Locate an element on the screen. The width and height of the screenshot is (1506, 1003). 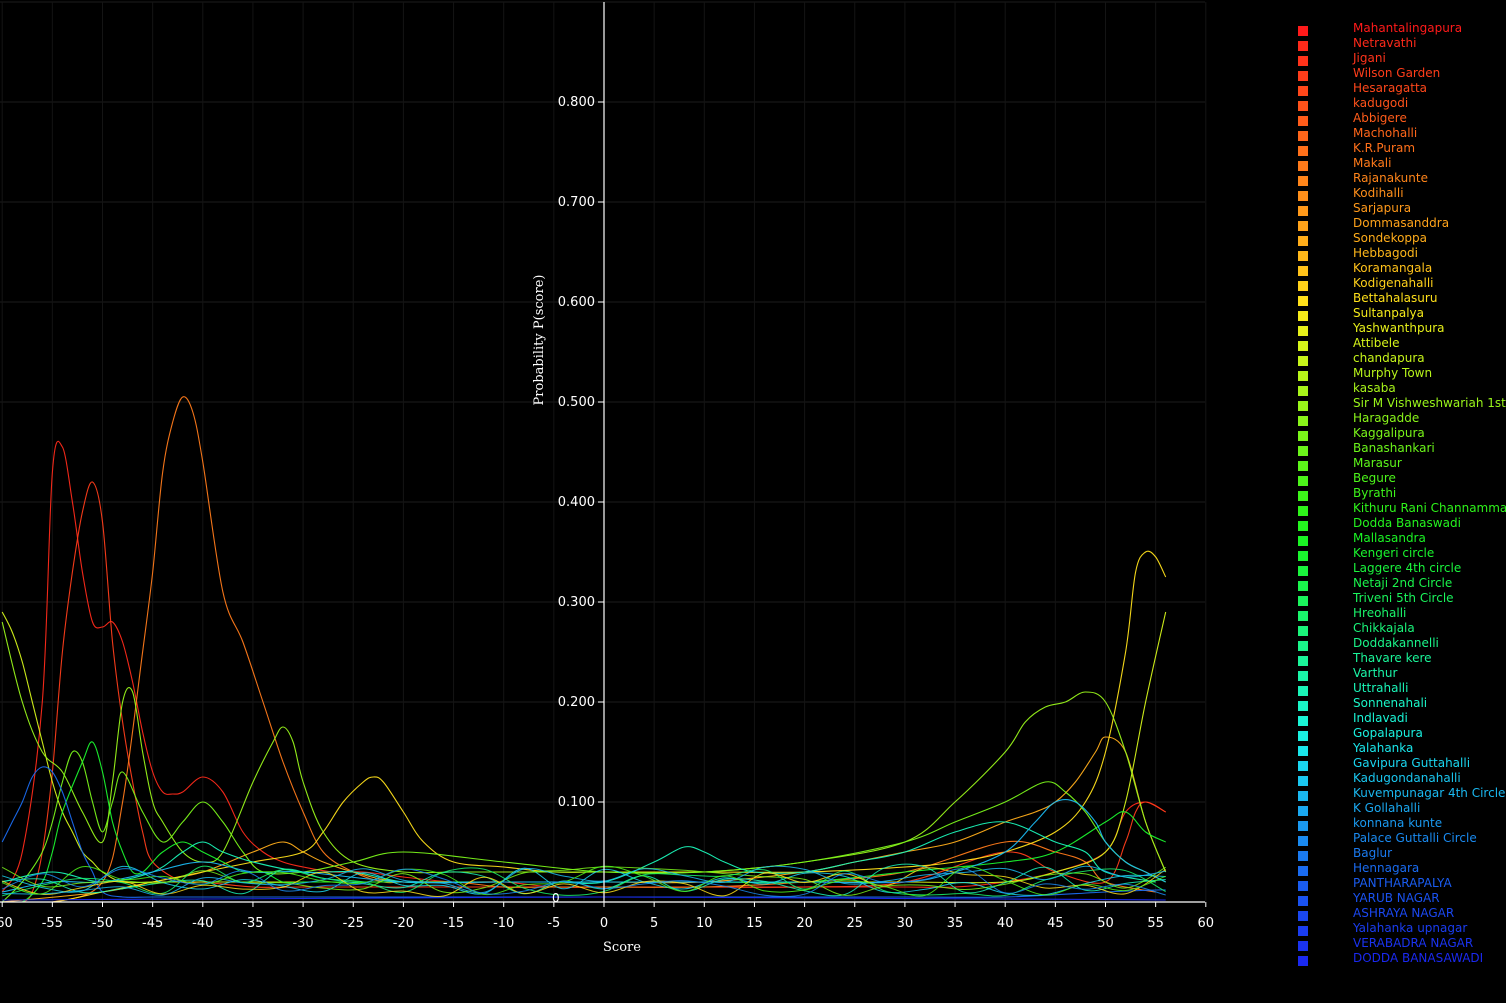
legend-item: Mahantalingapura is located at coordinates (1398, 28).